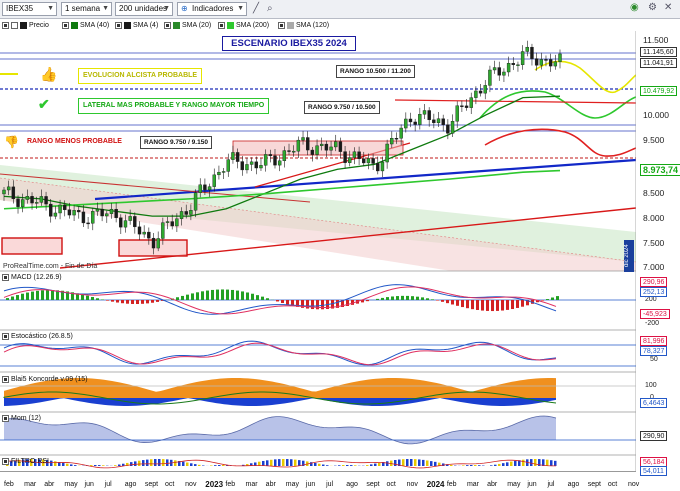 This screenshot has height=491, width=680. I want to click on settings-icon: ⚙, so click(652, 7).